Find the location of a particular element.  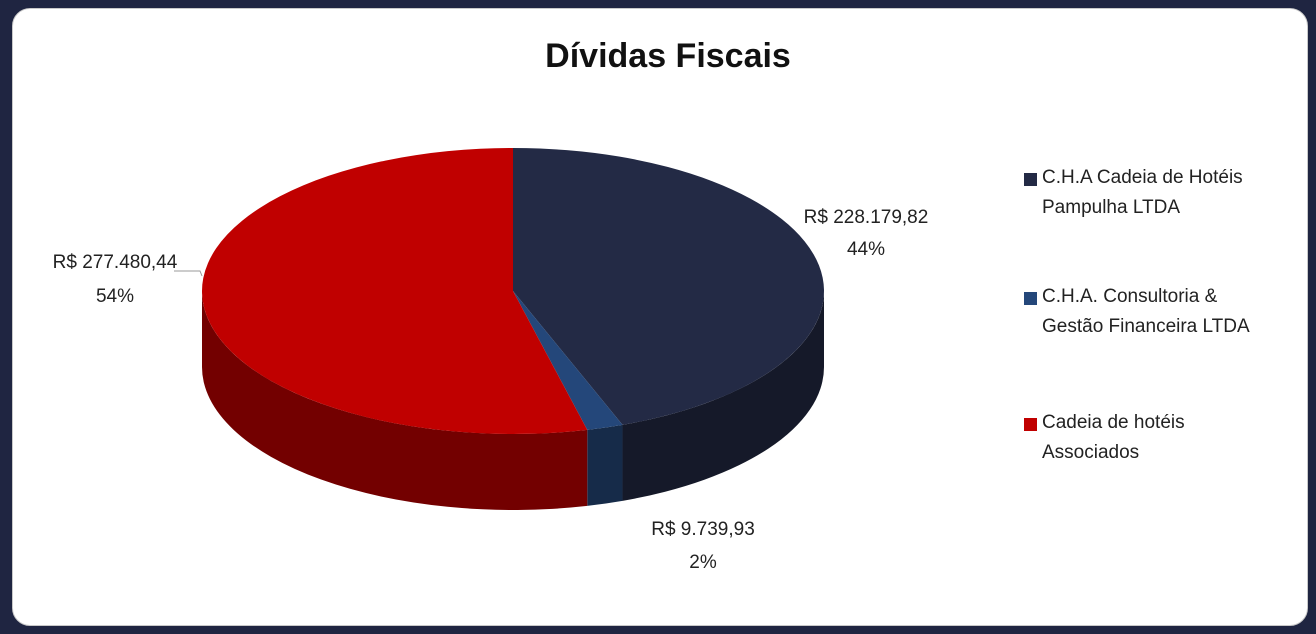

legend-item: C.H.A Cadeia de Hotéis Pampulha LTDA is located at coordinates (1147, 193).